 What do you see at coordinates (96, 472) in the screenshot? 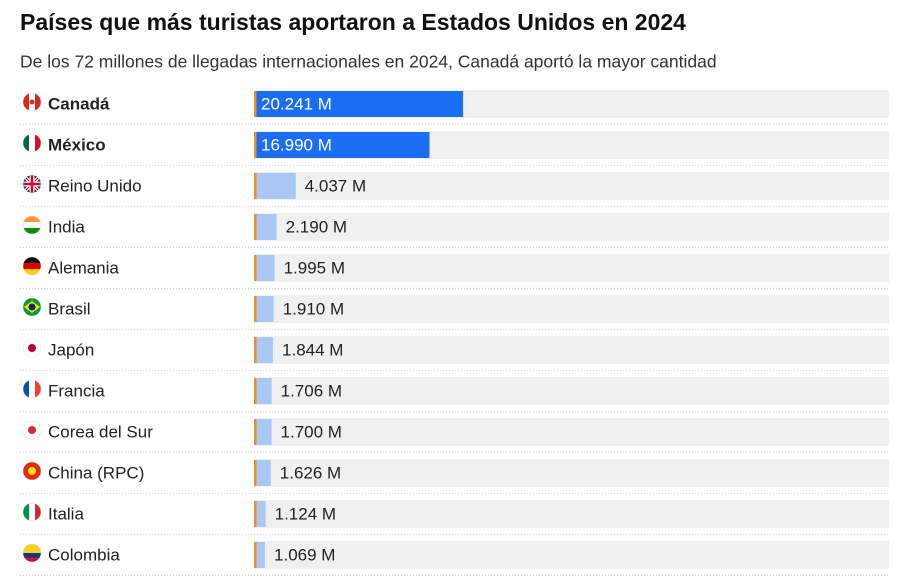
I see `category-label: China (RPC)` at bounding box center [96, 472].